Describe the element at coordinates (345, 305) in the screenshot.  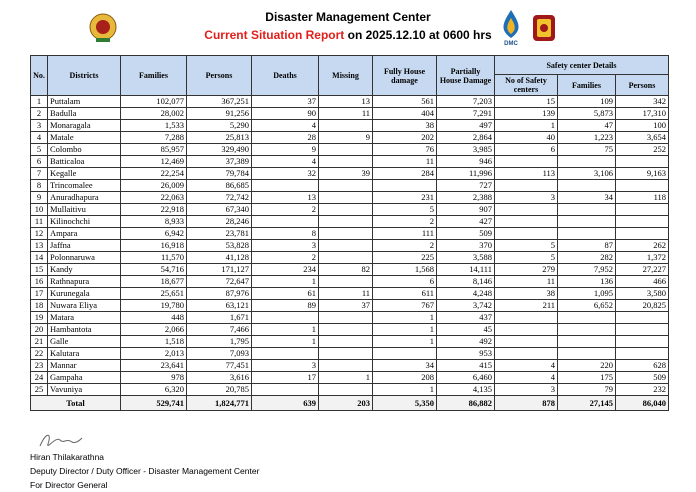
I see `cell: 37` at that location.